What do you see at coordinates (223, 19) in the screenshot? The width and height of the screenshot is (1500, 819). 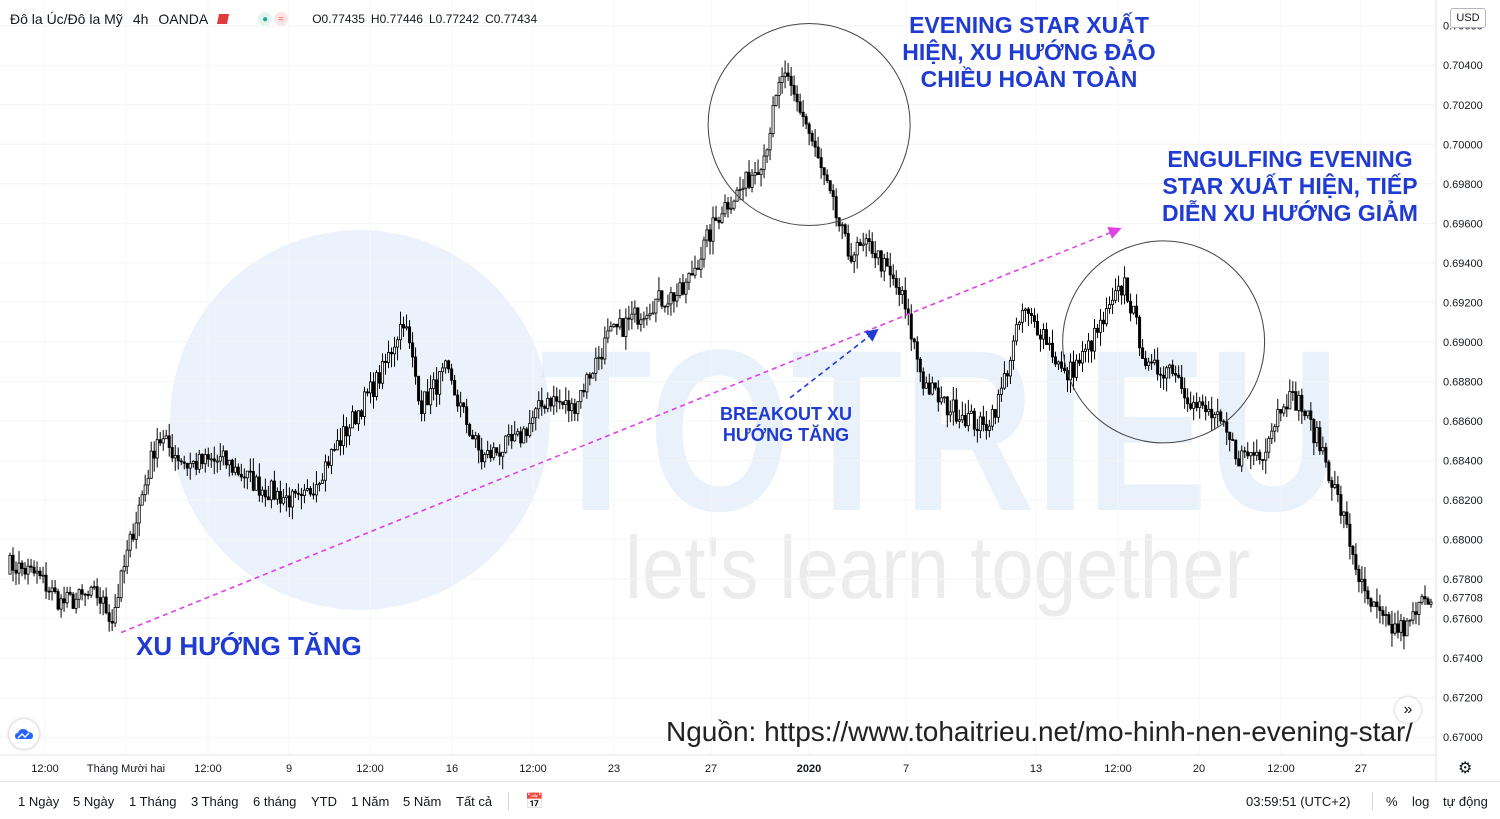 I see `flag-icon` at bounding box center [223, 19].